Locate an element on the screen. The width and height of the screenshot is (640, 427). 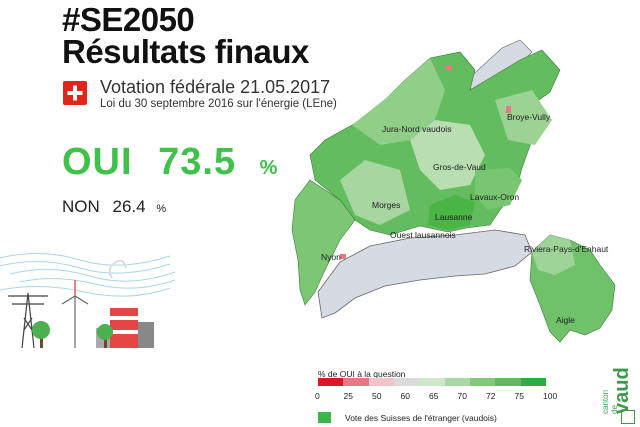
oui-unit: % is located at coordinates (269, 168).